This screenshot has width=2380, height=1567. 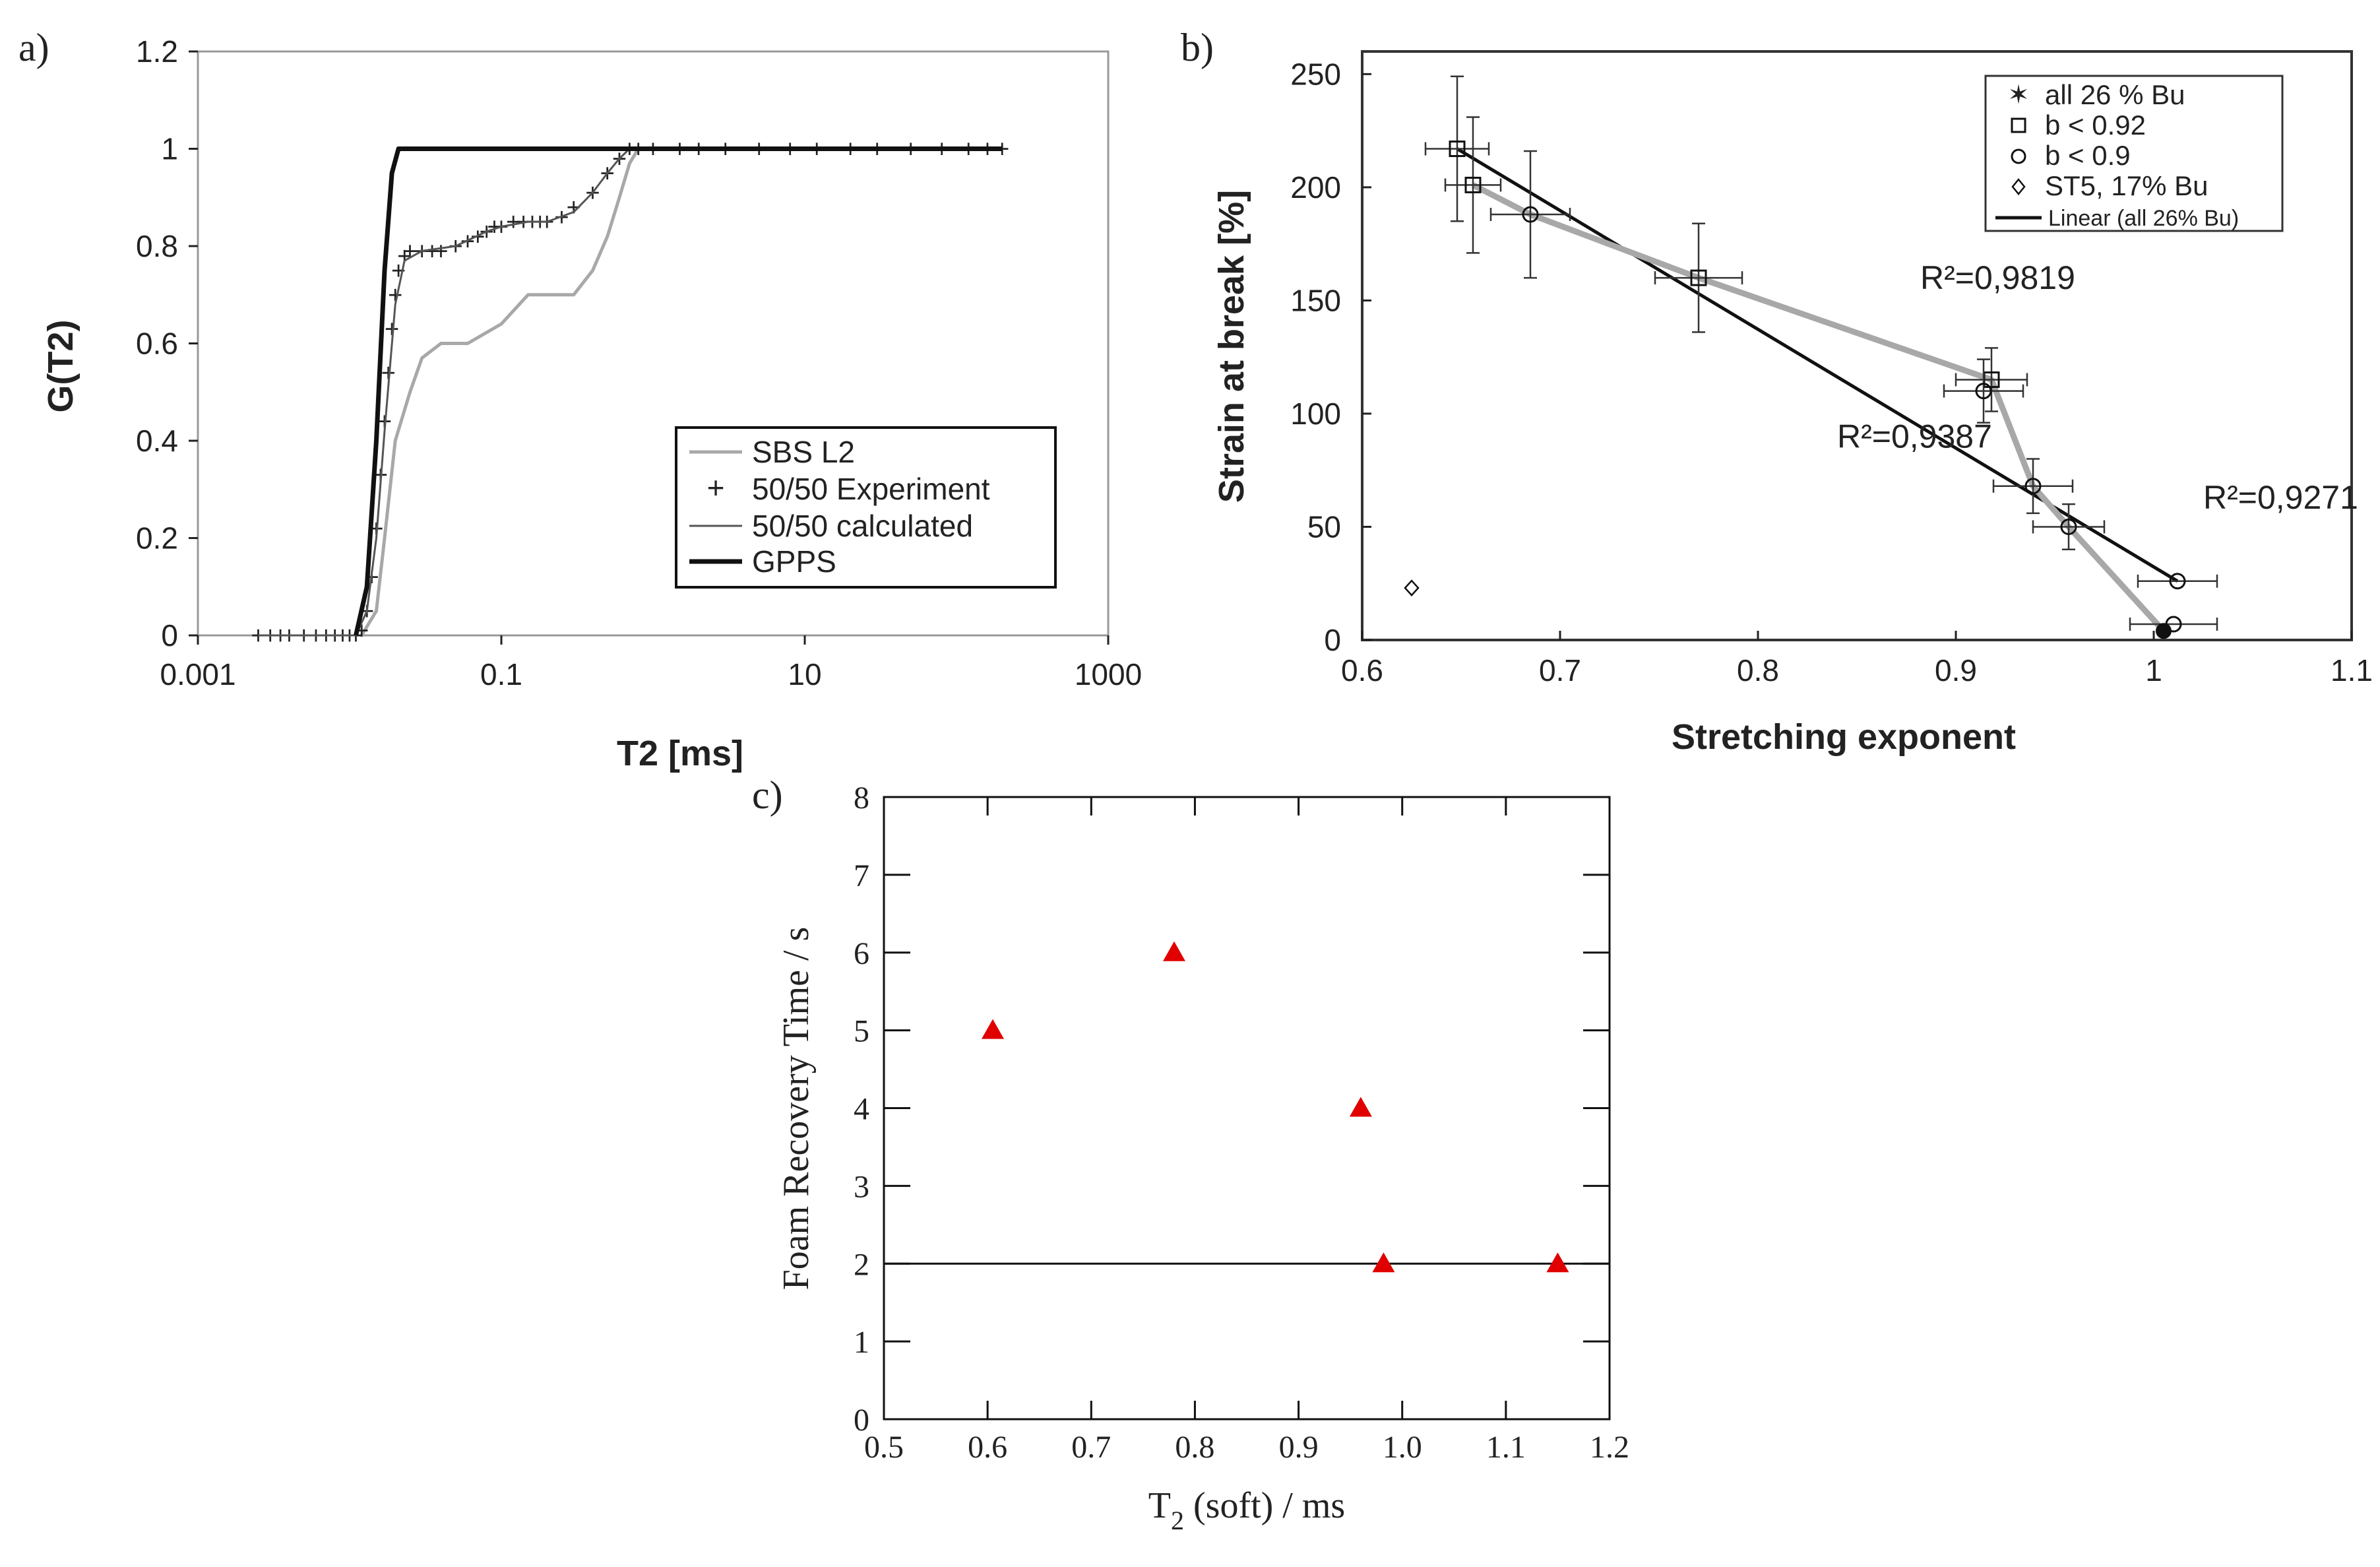 What do you see at coordinates (169, 149) in the screenshot?
I see `chart-a-ytick-label: 1` at bounding box center [169, 149].